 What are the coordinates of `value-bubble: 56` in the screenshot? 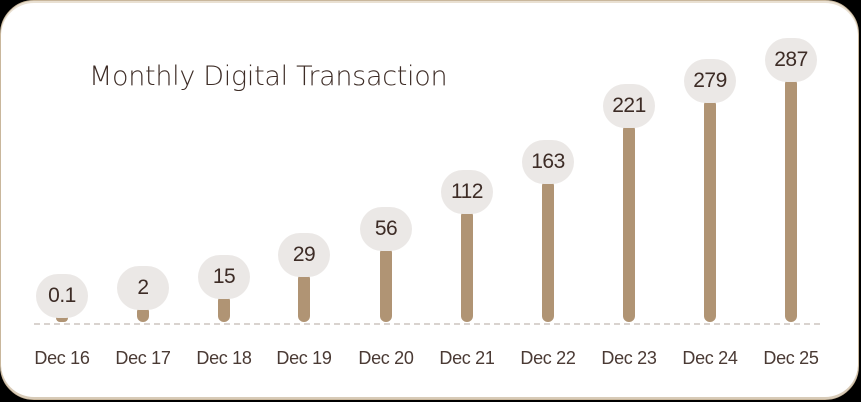 It's located at (386, 229).